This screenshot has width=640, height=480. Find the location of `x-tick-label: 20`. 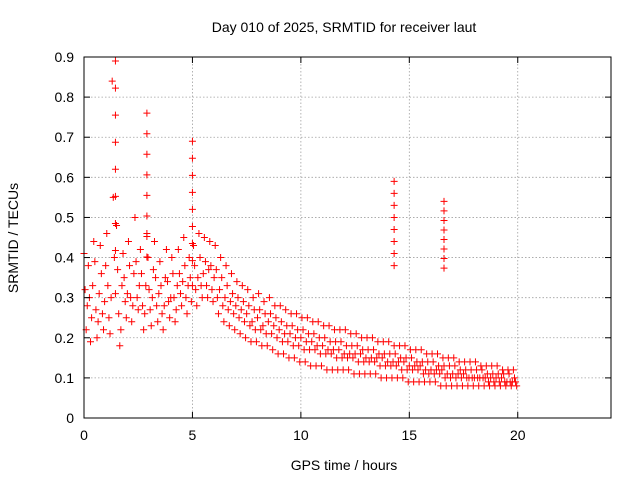

x-tick-label: 20 is located at coordinates (518, 435).